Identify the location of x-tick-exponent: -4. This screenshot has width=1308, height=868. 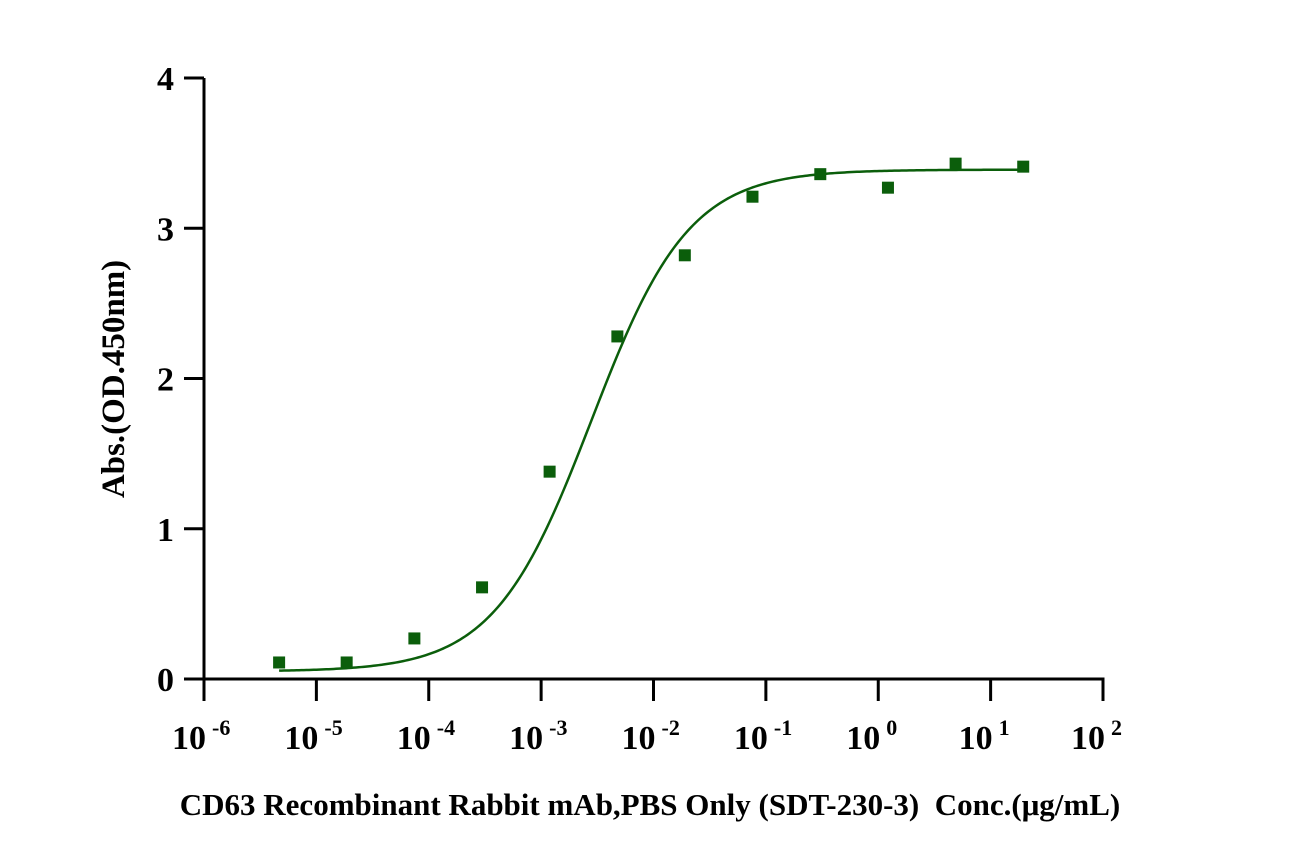
(446, 727).